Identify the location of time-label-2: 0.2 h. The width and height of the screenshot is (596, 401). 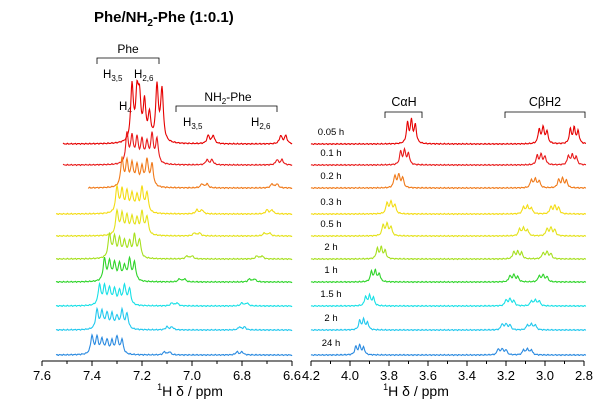
(330, 176).